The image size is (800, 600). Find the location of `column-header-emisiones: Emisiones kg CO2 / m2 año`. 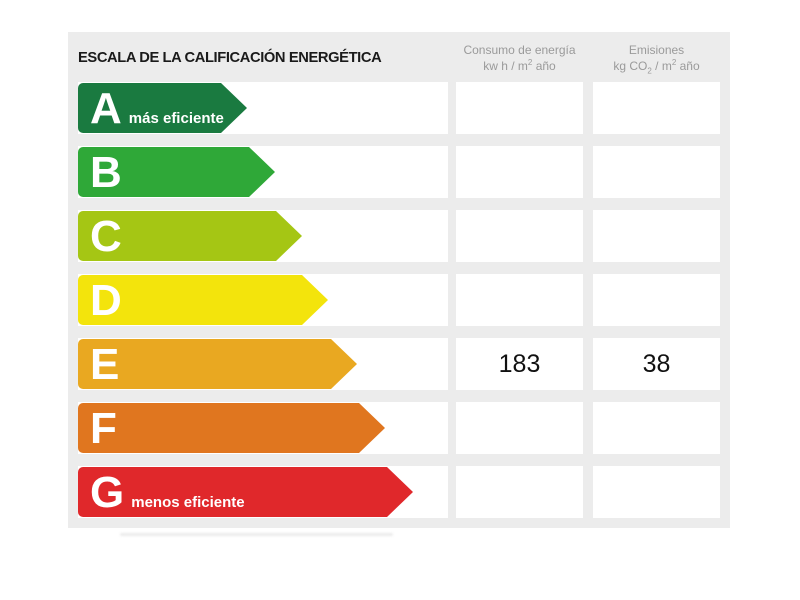

column-header-emisiones: Emisiones kg CO2 / m2 año is located at coordinates (656, 58).